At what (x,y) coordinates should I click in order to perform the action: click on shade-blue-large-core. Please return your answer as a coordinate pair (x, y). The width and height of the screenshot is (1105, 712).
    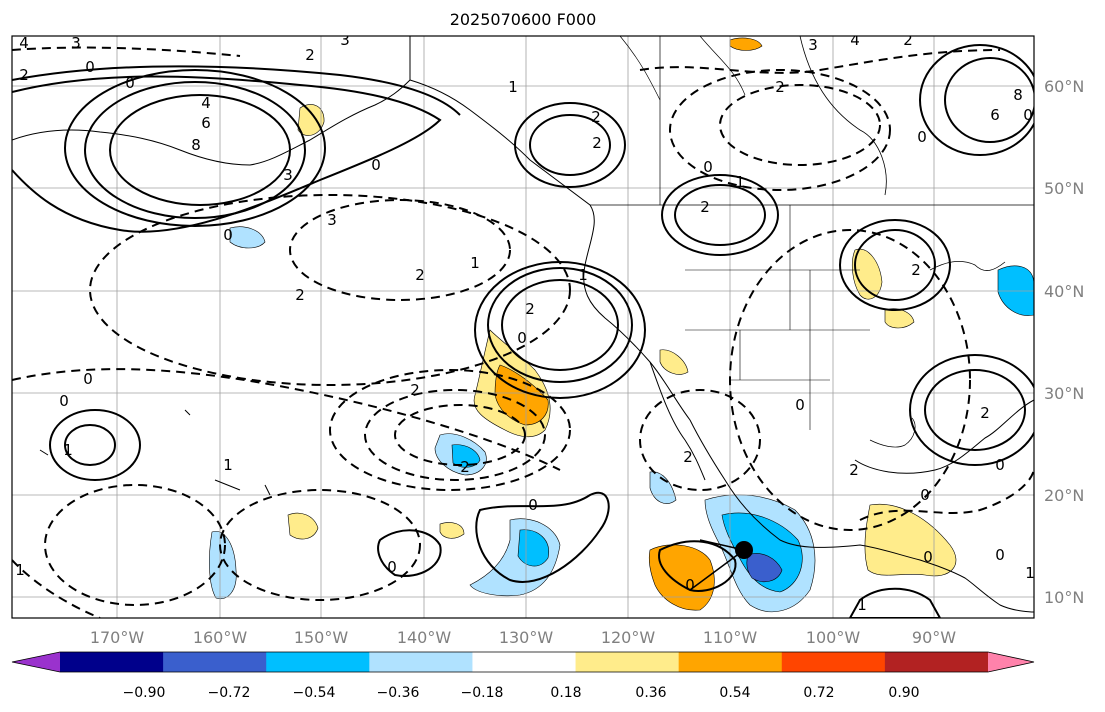
    Looking at the image, I should click on (762, 552).